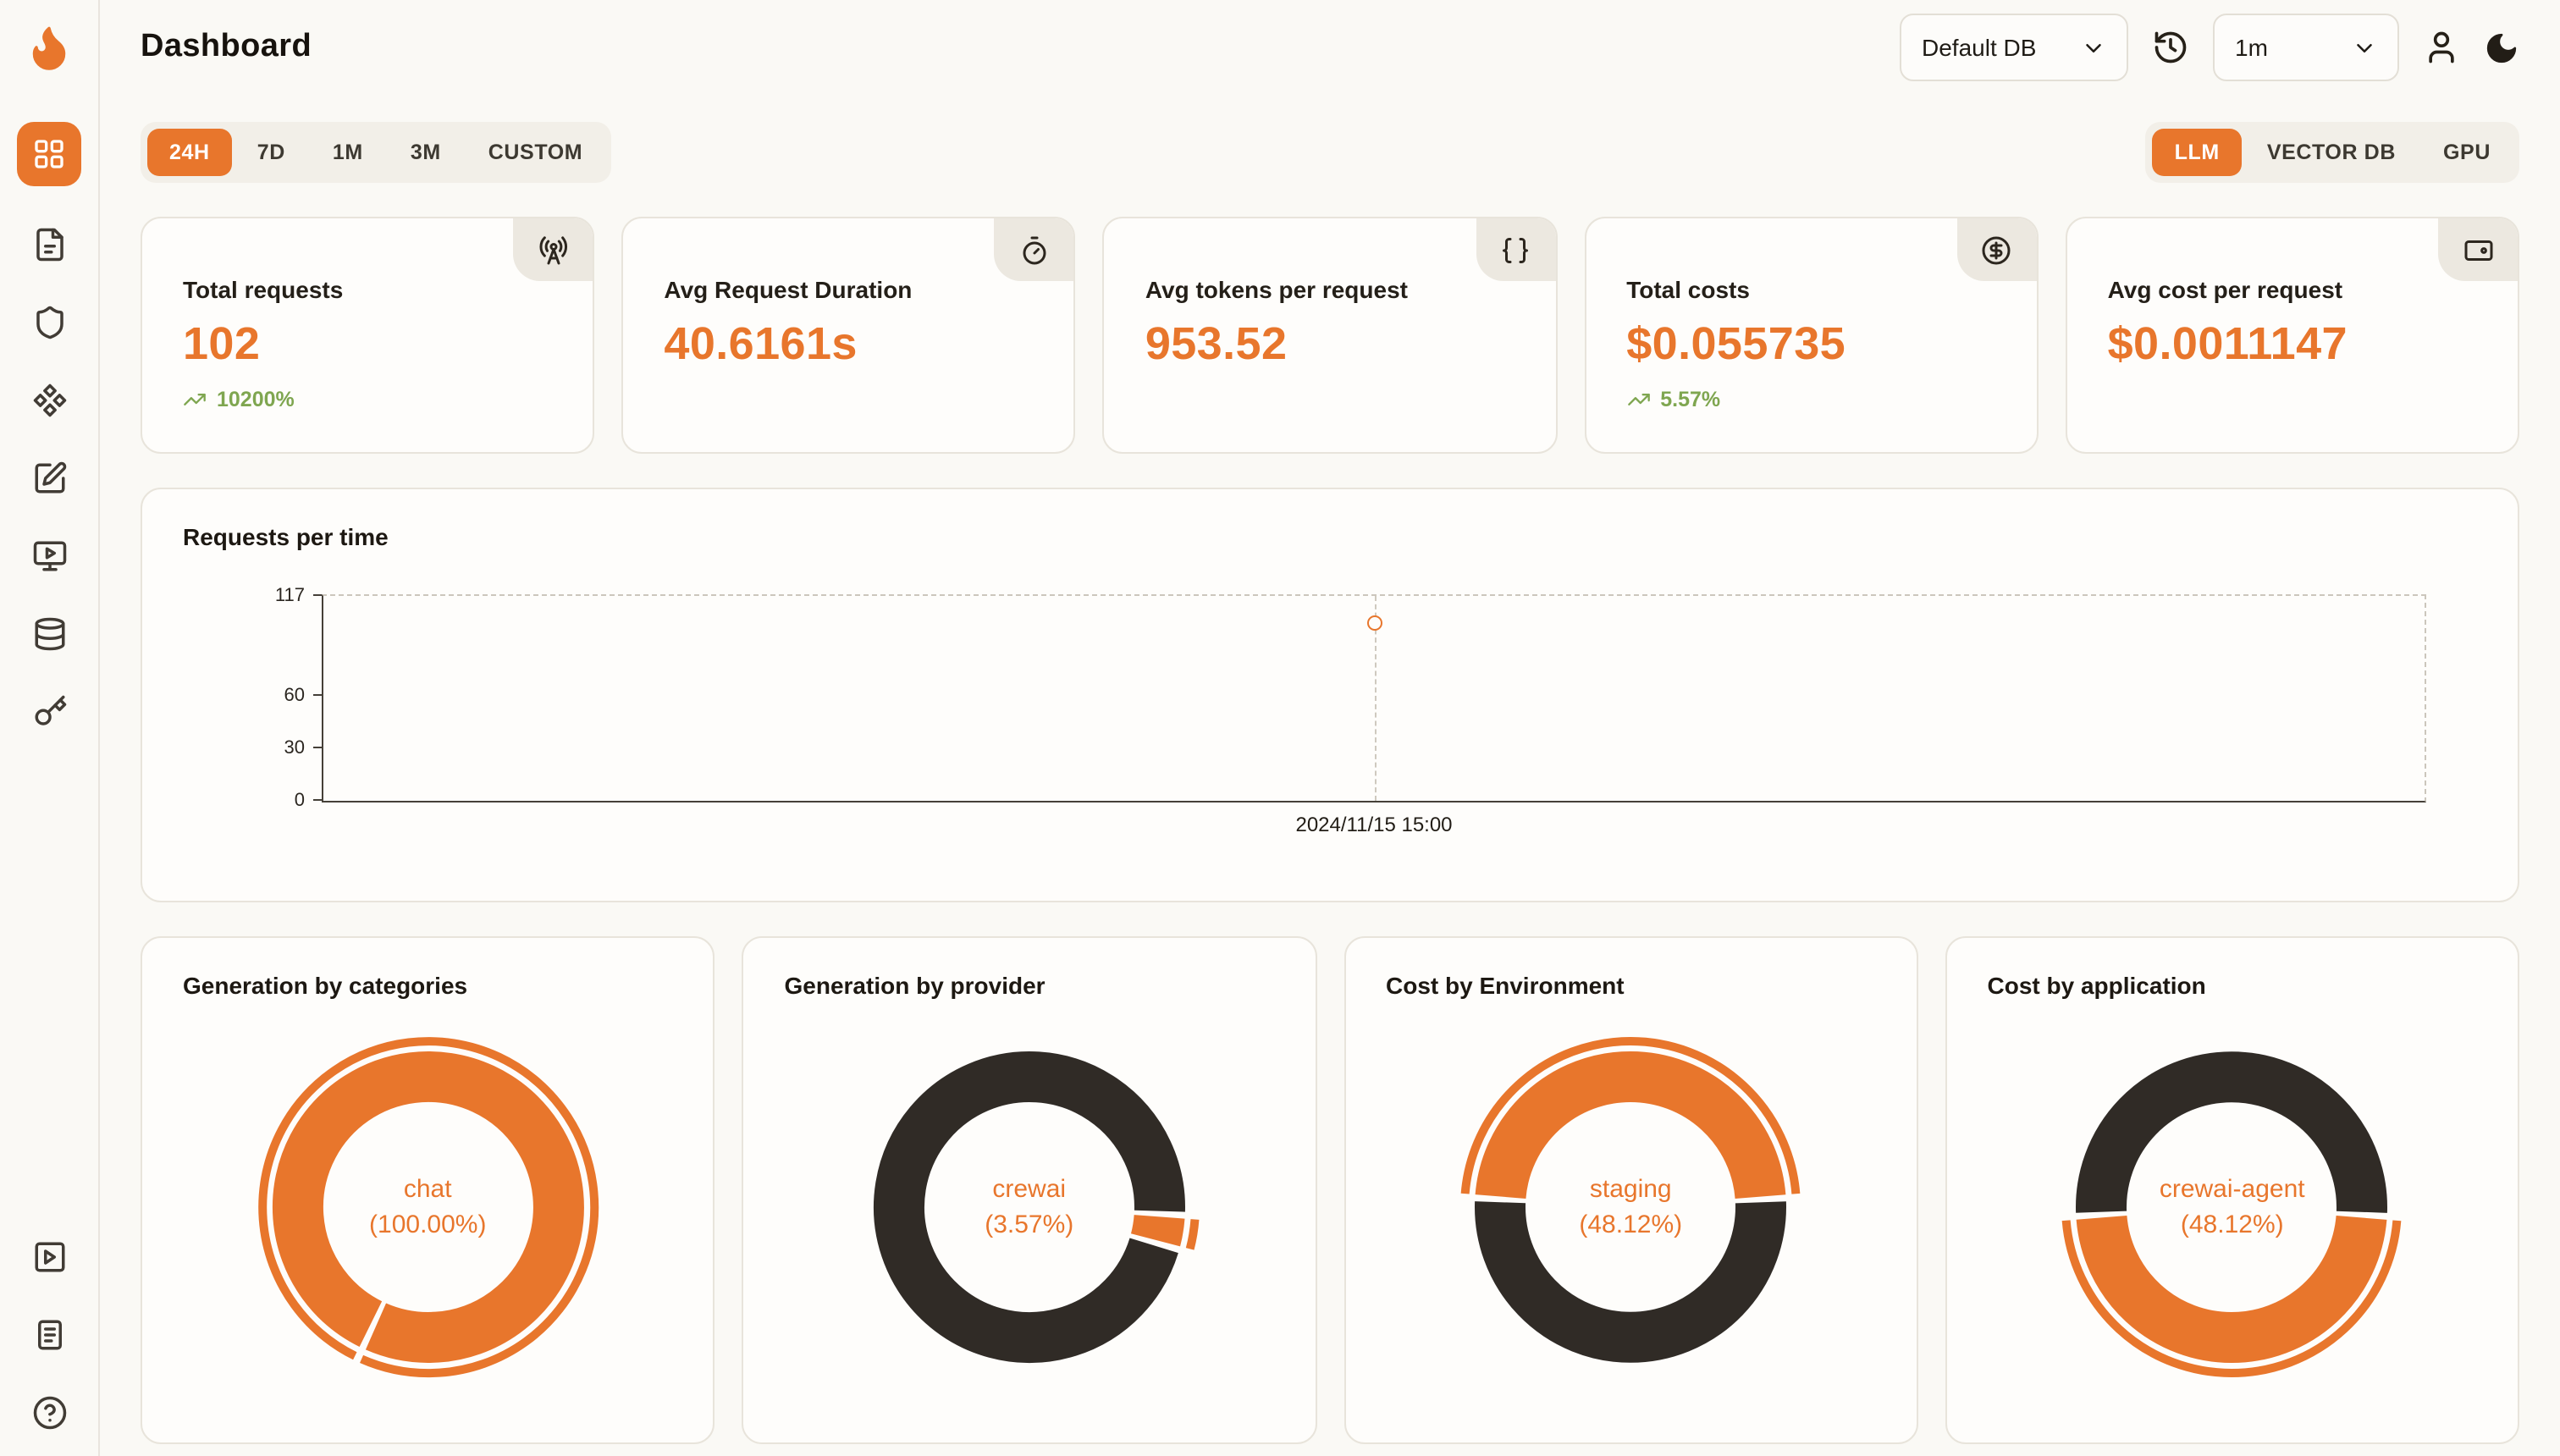 The image size is (2560, 1456). I want to click on stat-label: Total costs, so click(1688, 289).